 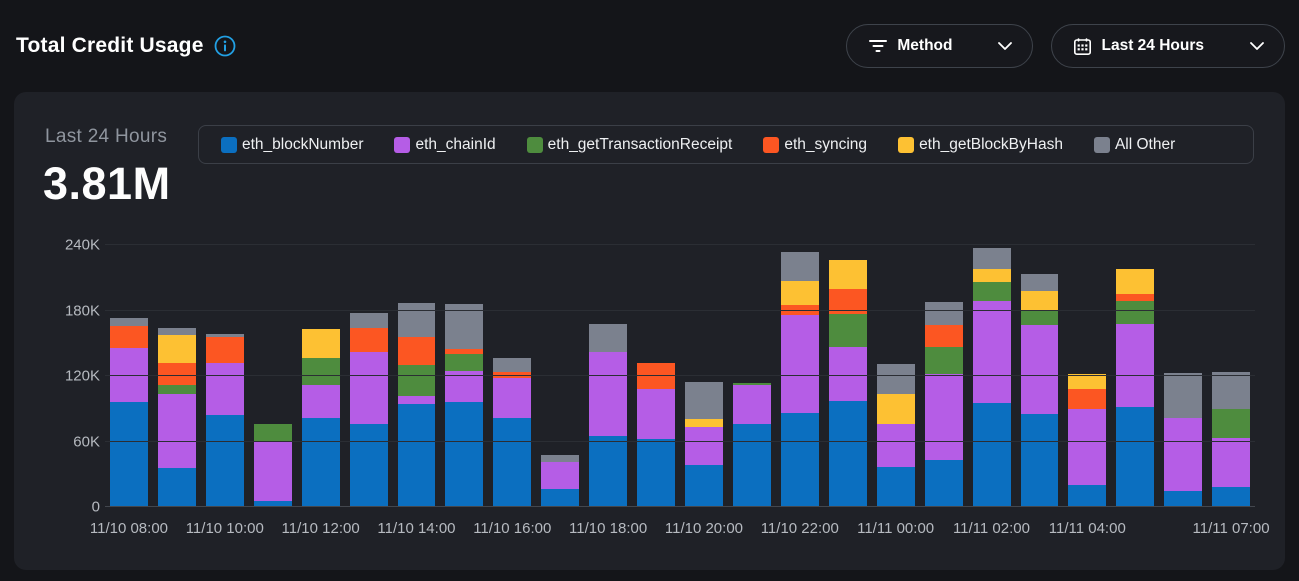 What do you see at coordinates (416, 528) in the screenshot?
I see `x-axis-label: 11/10 14:00` at bounding box center [416, 528].